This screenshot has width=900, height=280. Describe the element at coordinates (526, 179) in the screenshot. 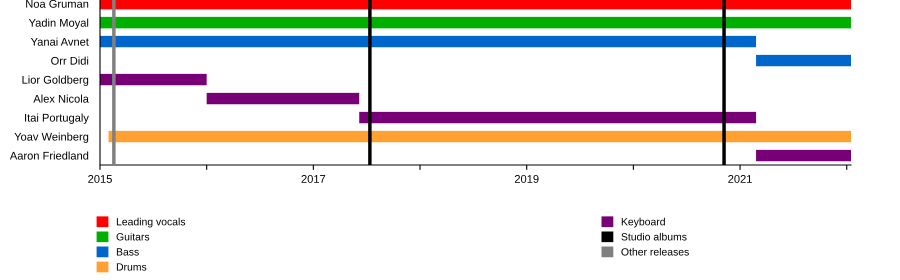

I see `x-tick-label: 2019` at that location.